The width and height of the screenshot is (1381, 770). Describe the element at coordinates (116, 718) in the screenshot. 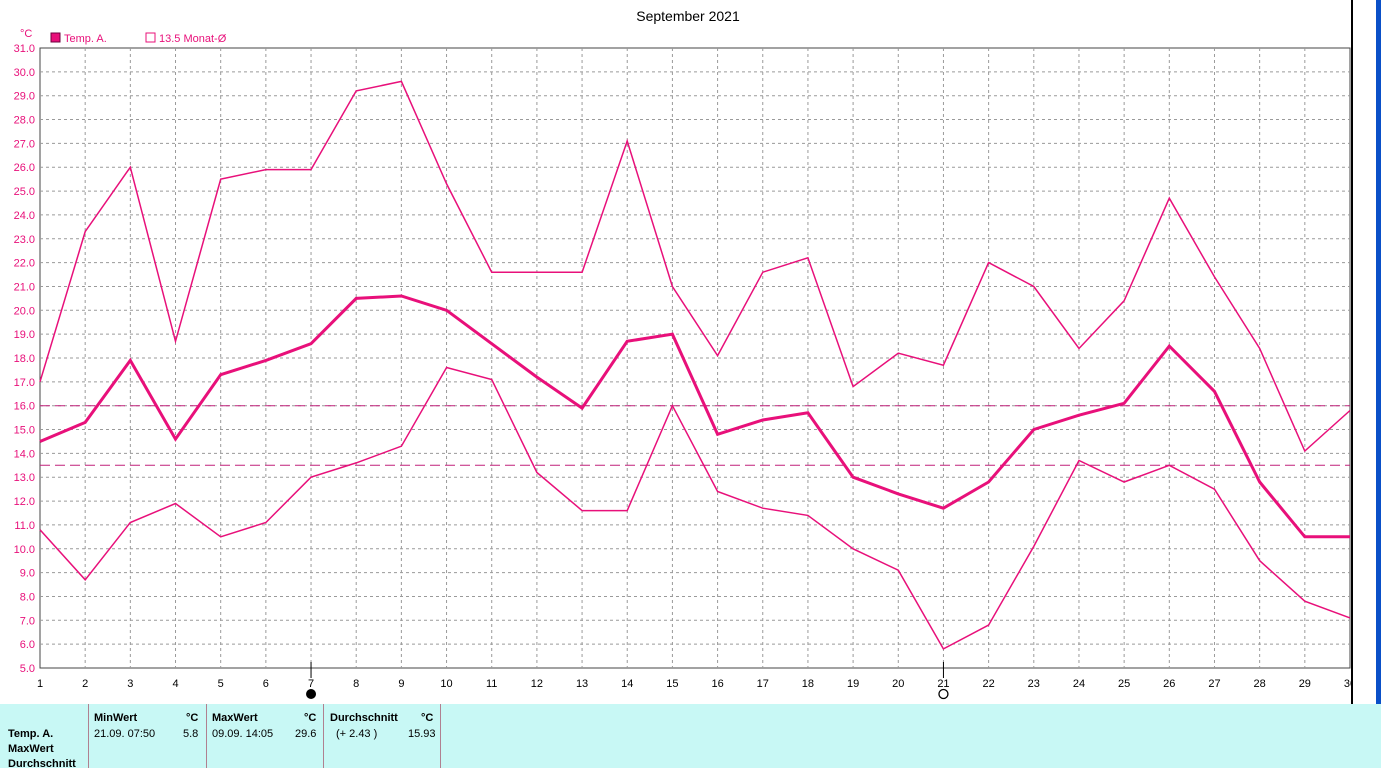

I see `min-header: MinWert` at that location.